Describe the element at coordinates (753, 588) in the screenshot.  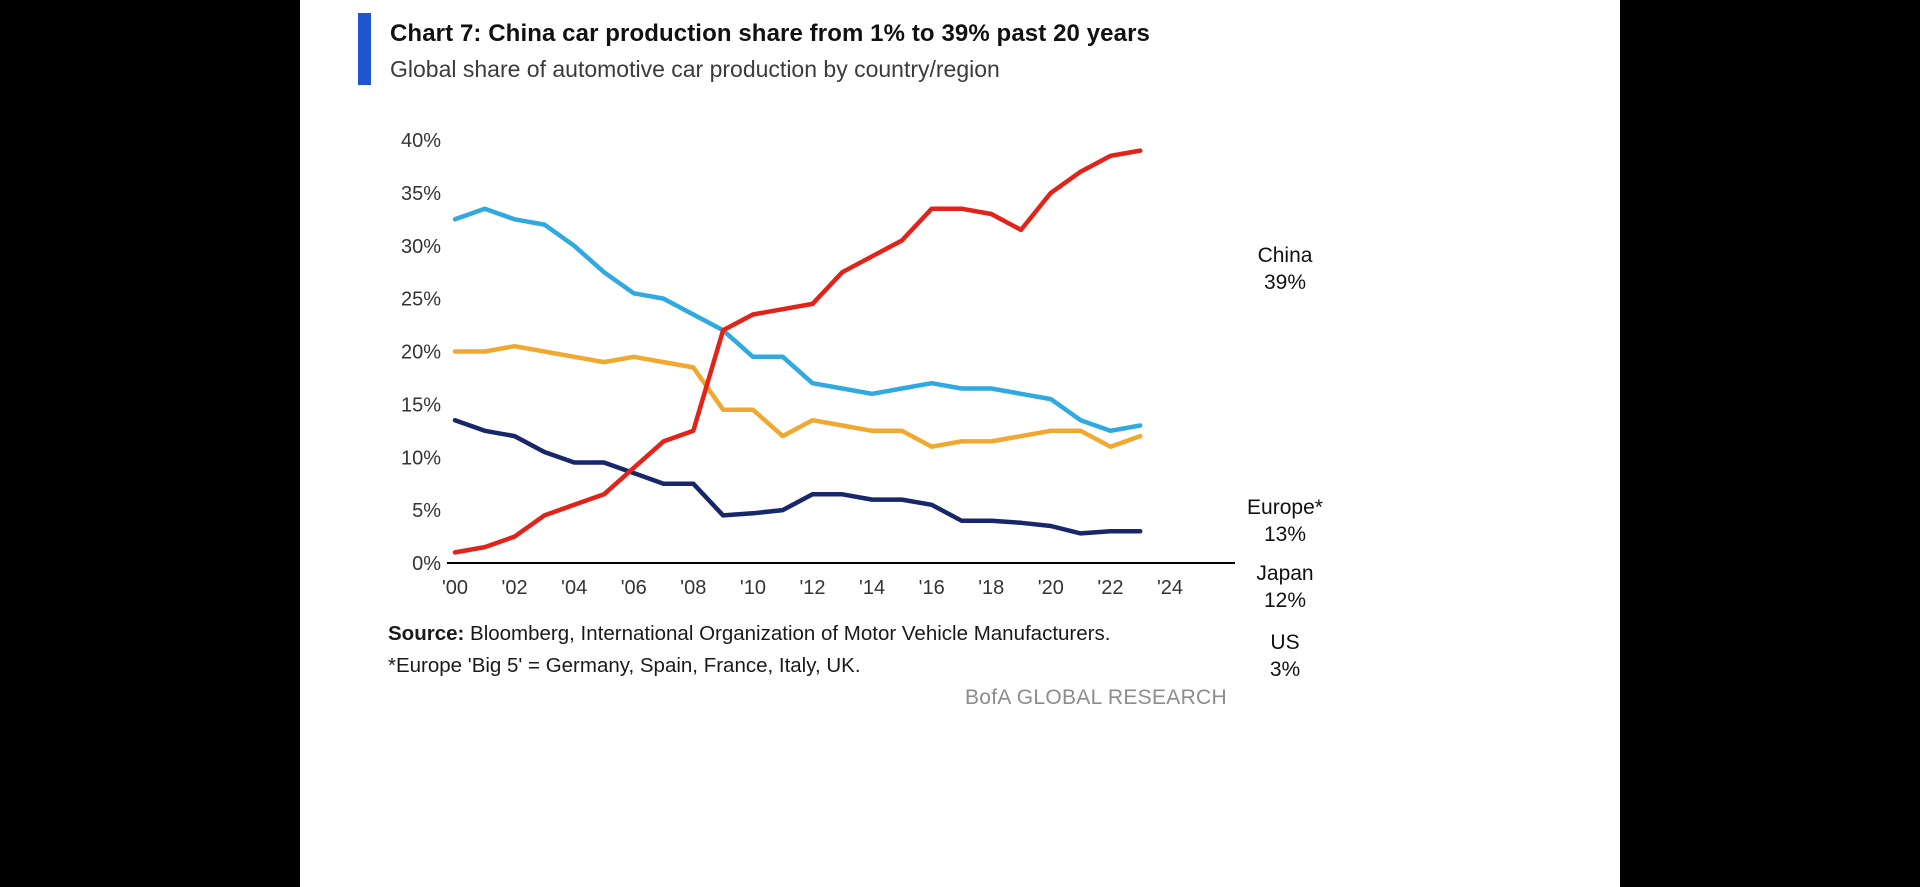
I see `x-tick-label: '10` at that location.